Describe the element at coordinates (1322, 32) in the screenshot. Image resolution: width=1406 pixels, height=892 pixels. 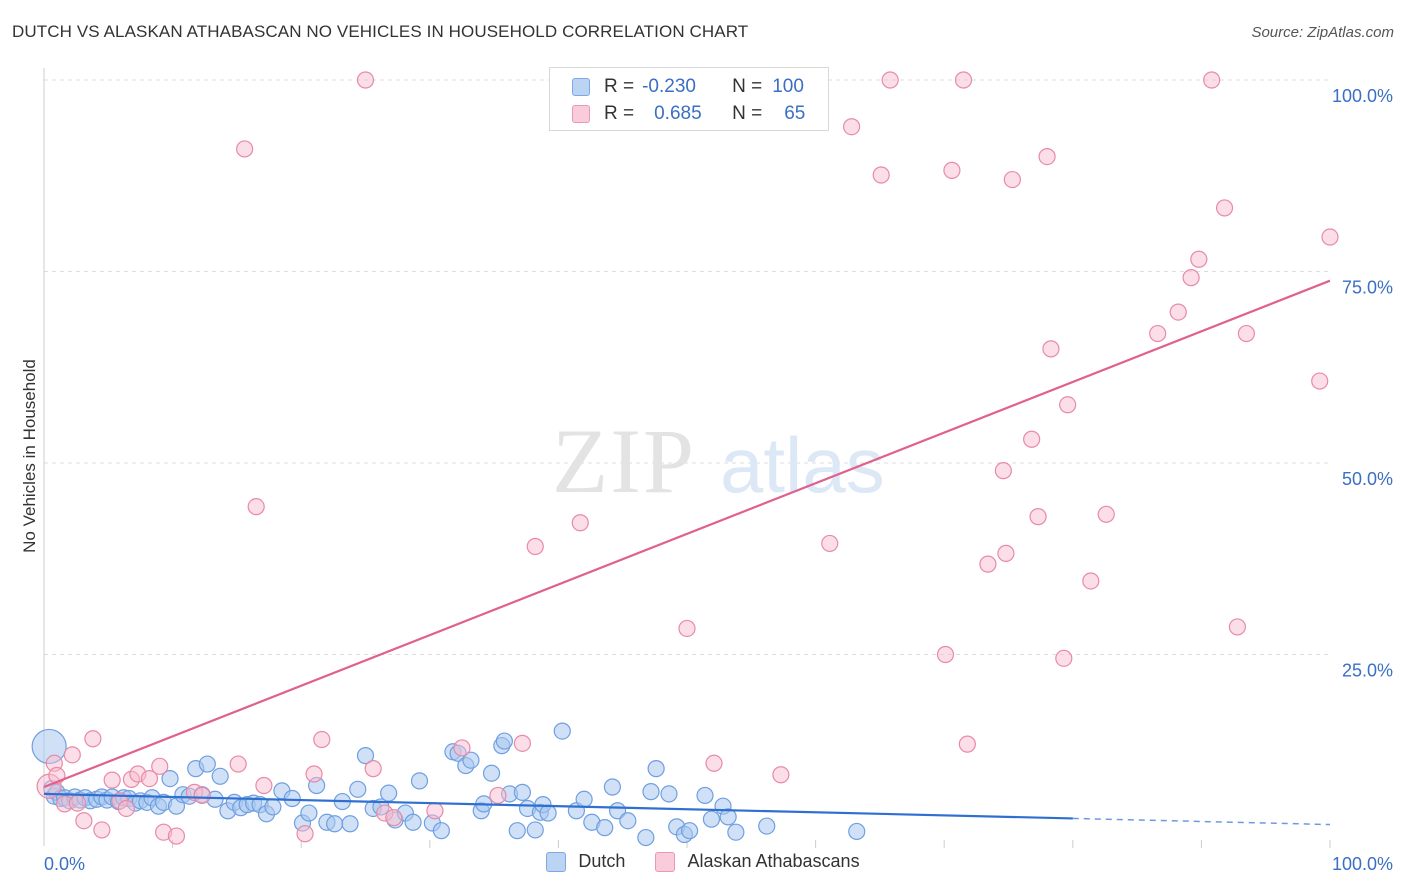
I see `source-credit: Source: ZipAtlas.com` at that location.